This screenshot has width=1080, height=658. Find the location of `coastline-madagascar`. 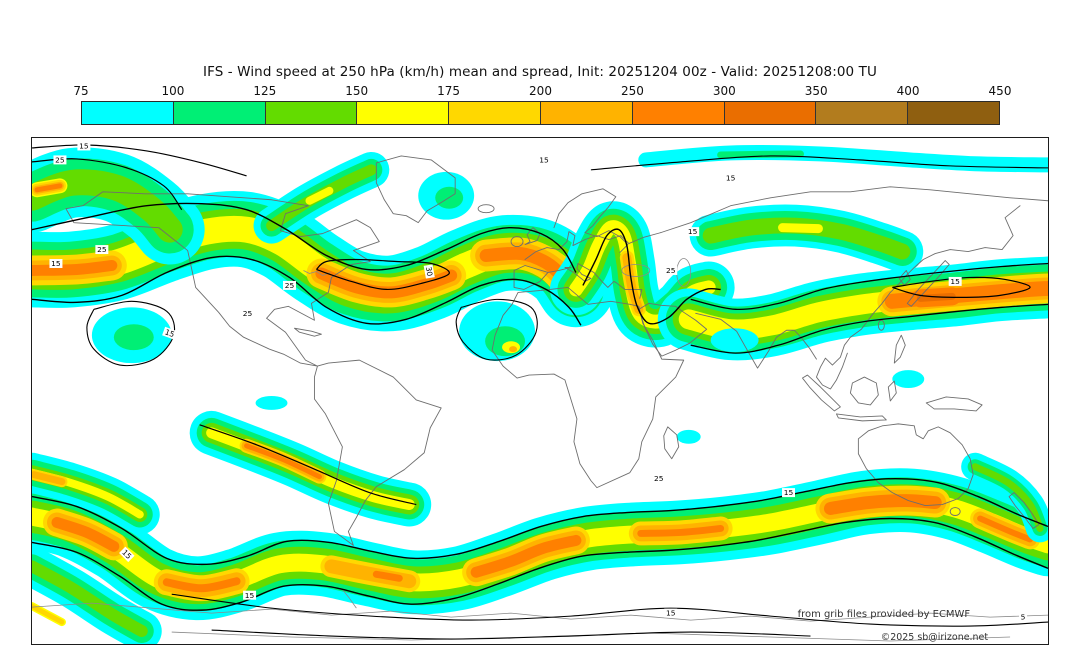

coastline-madagascar is located at coordinates (671, 443).